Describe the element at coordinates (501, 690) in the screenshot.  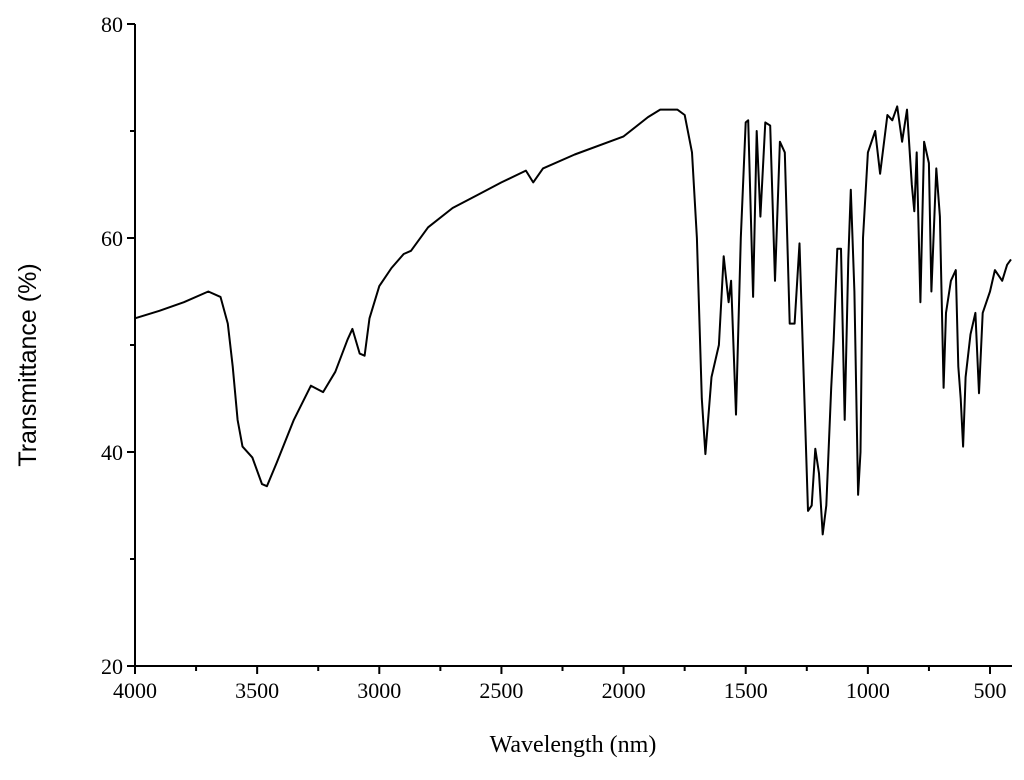
I see `x-tick-label: 2500` at that location.